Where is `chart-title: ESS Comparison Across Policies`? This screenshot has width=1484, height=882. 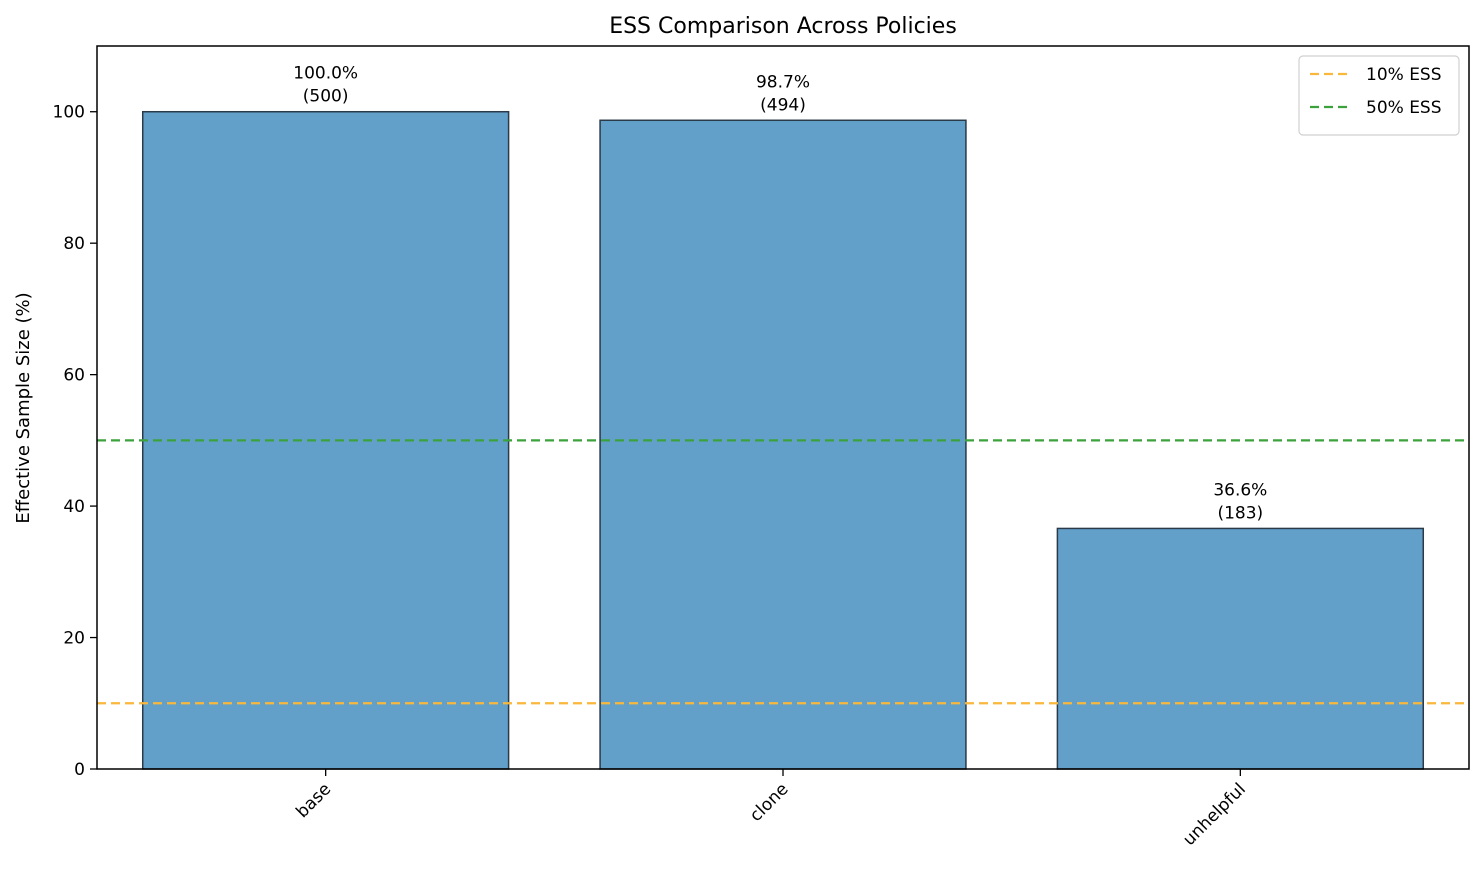
chart-title: ESS Comparison Across Policies is located at coordinates (783, 26).